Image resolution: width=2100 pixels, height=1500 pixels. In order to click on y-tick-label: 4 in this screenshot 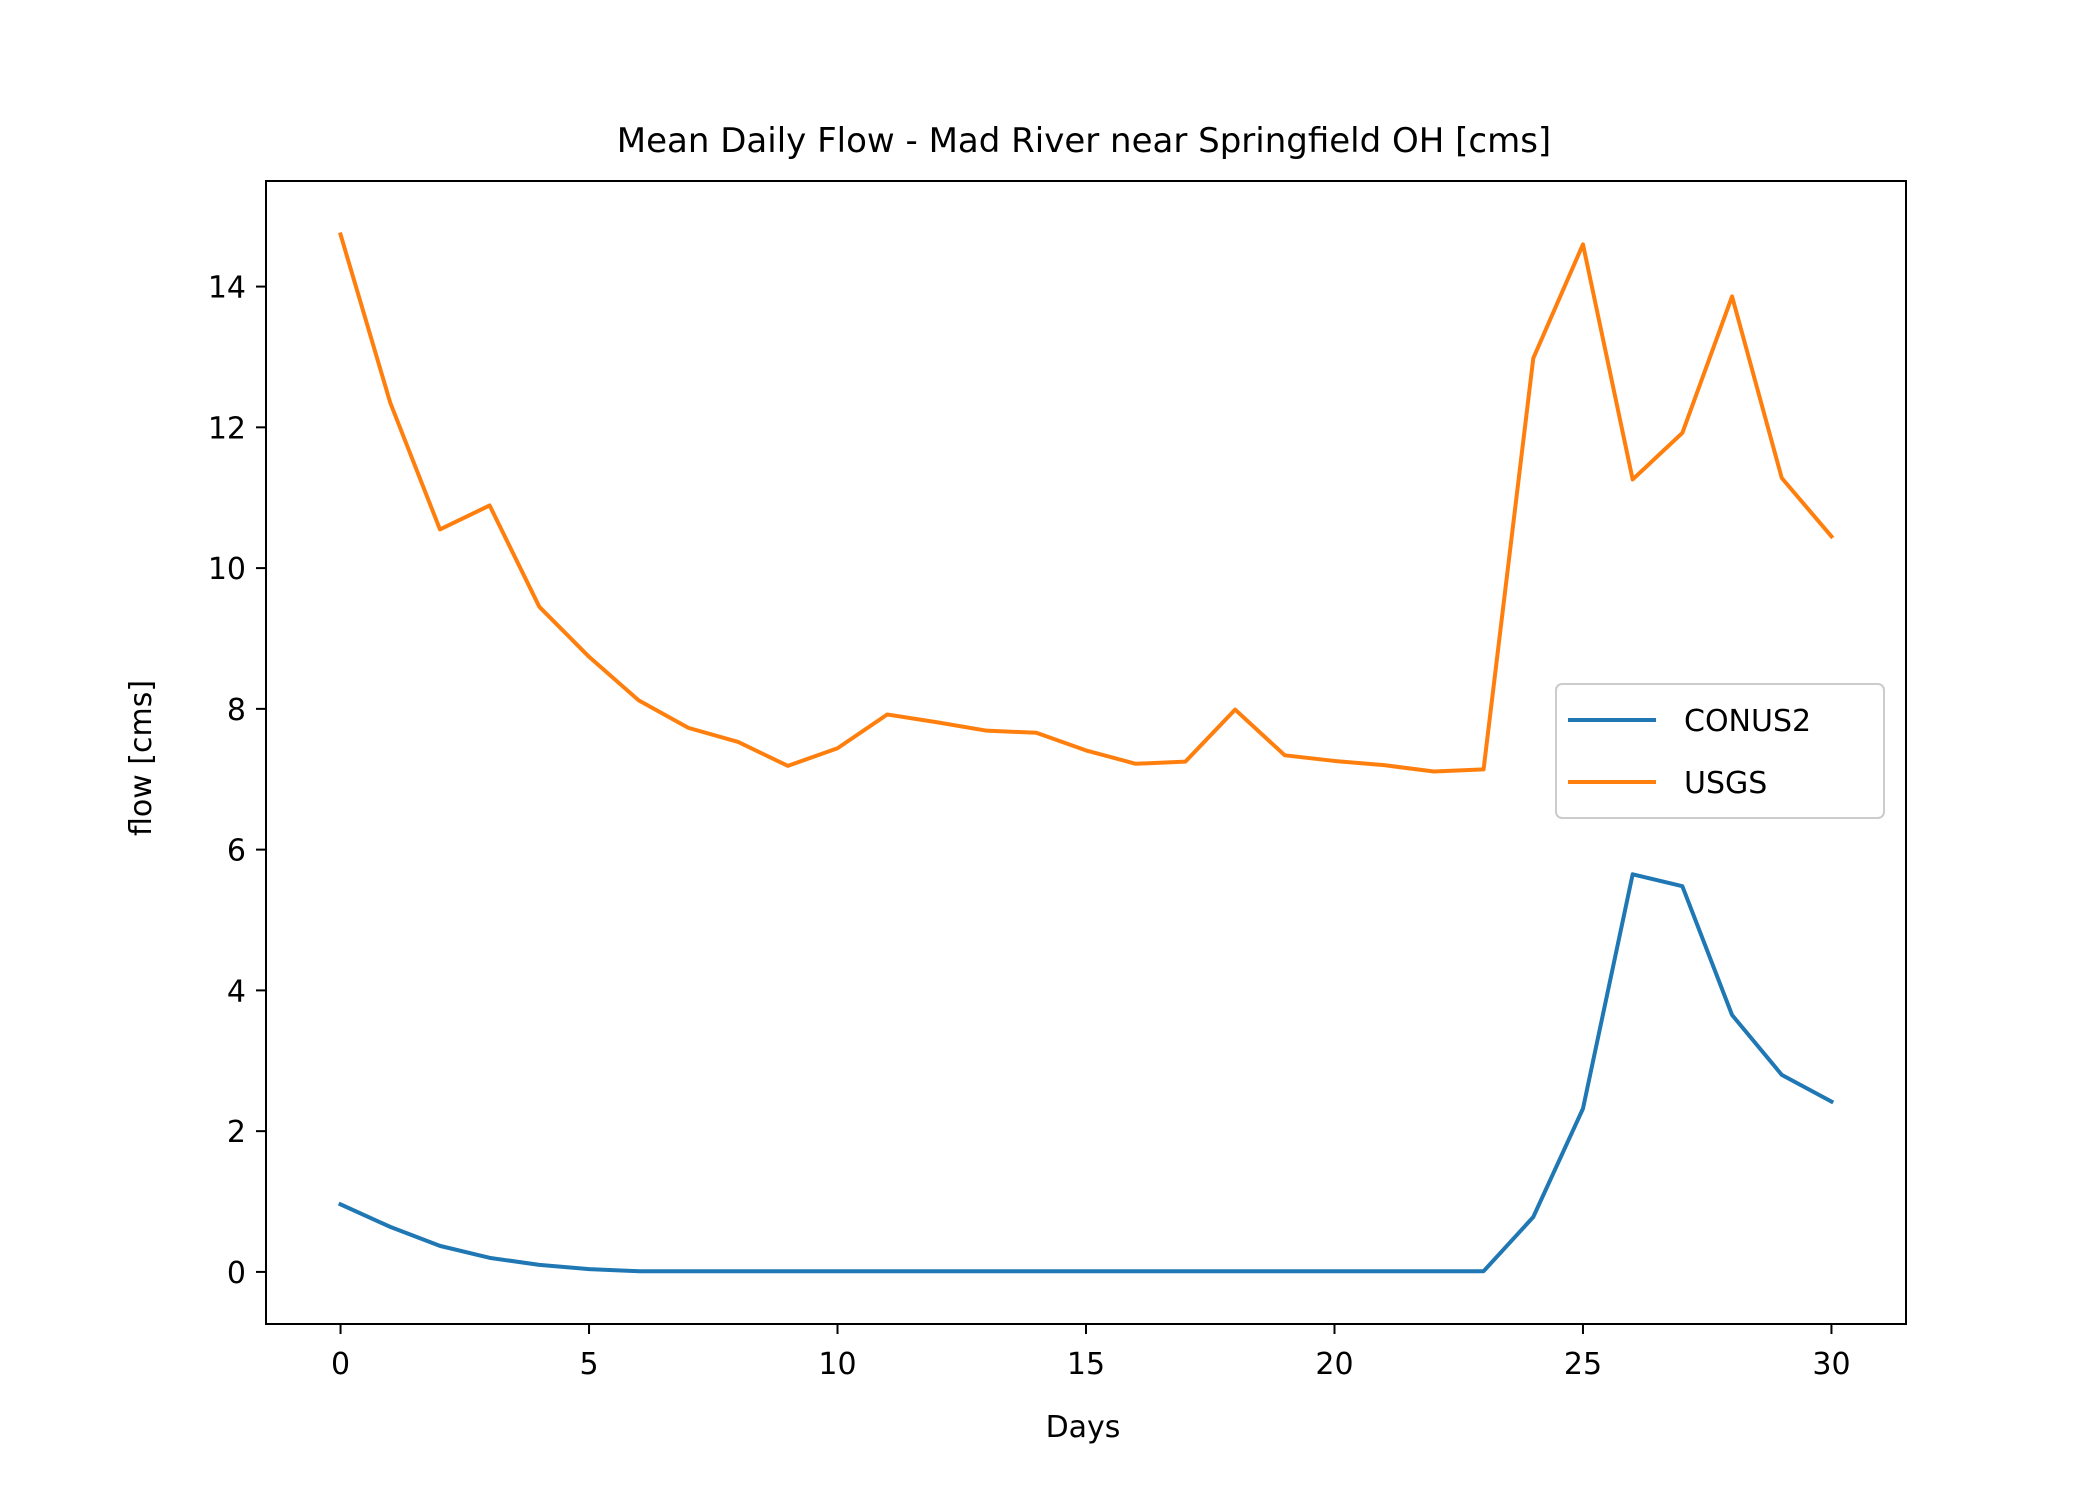, I will do `click(236, 991)`.